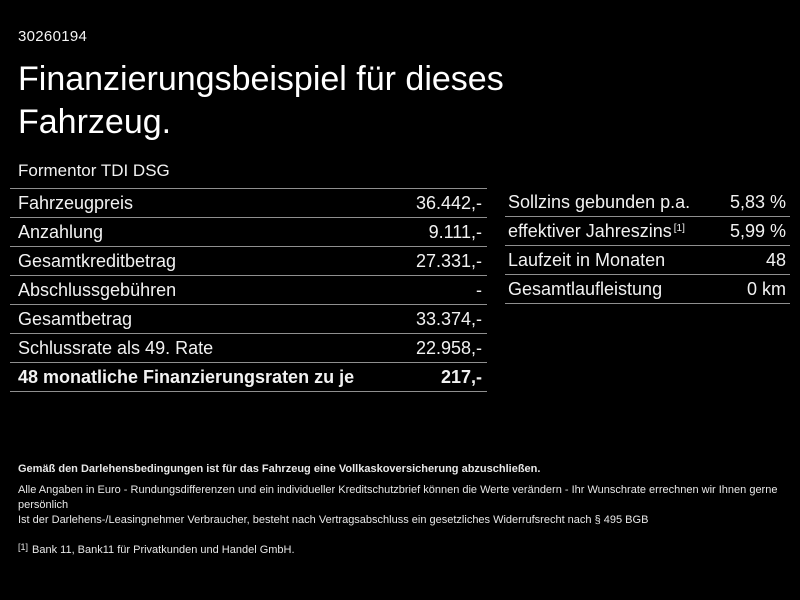  What do you see at coordinates (455, 231) in the screenshot?
I see `row-value: 9.111,-` at bounding box center [455, 231].